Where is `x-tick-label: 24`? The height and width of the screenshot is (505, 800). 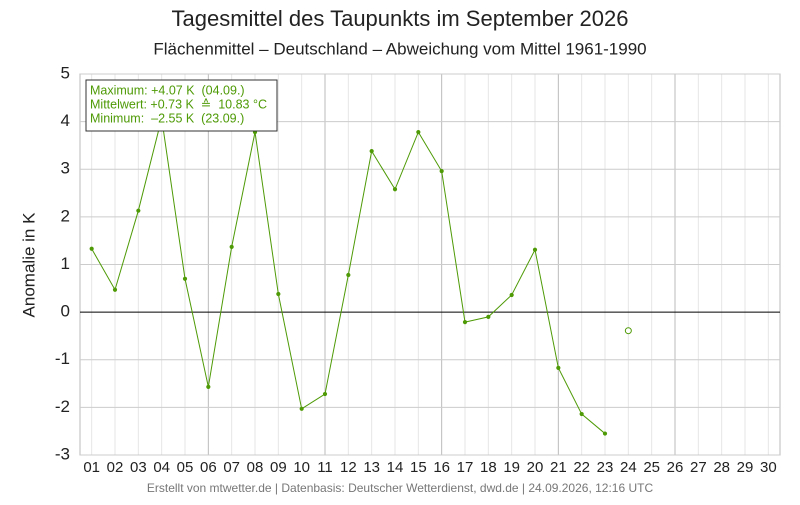 x-tick-label: 24 is located at coordinates (628, 467).